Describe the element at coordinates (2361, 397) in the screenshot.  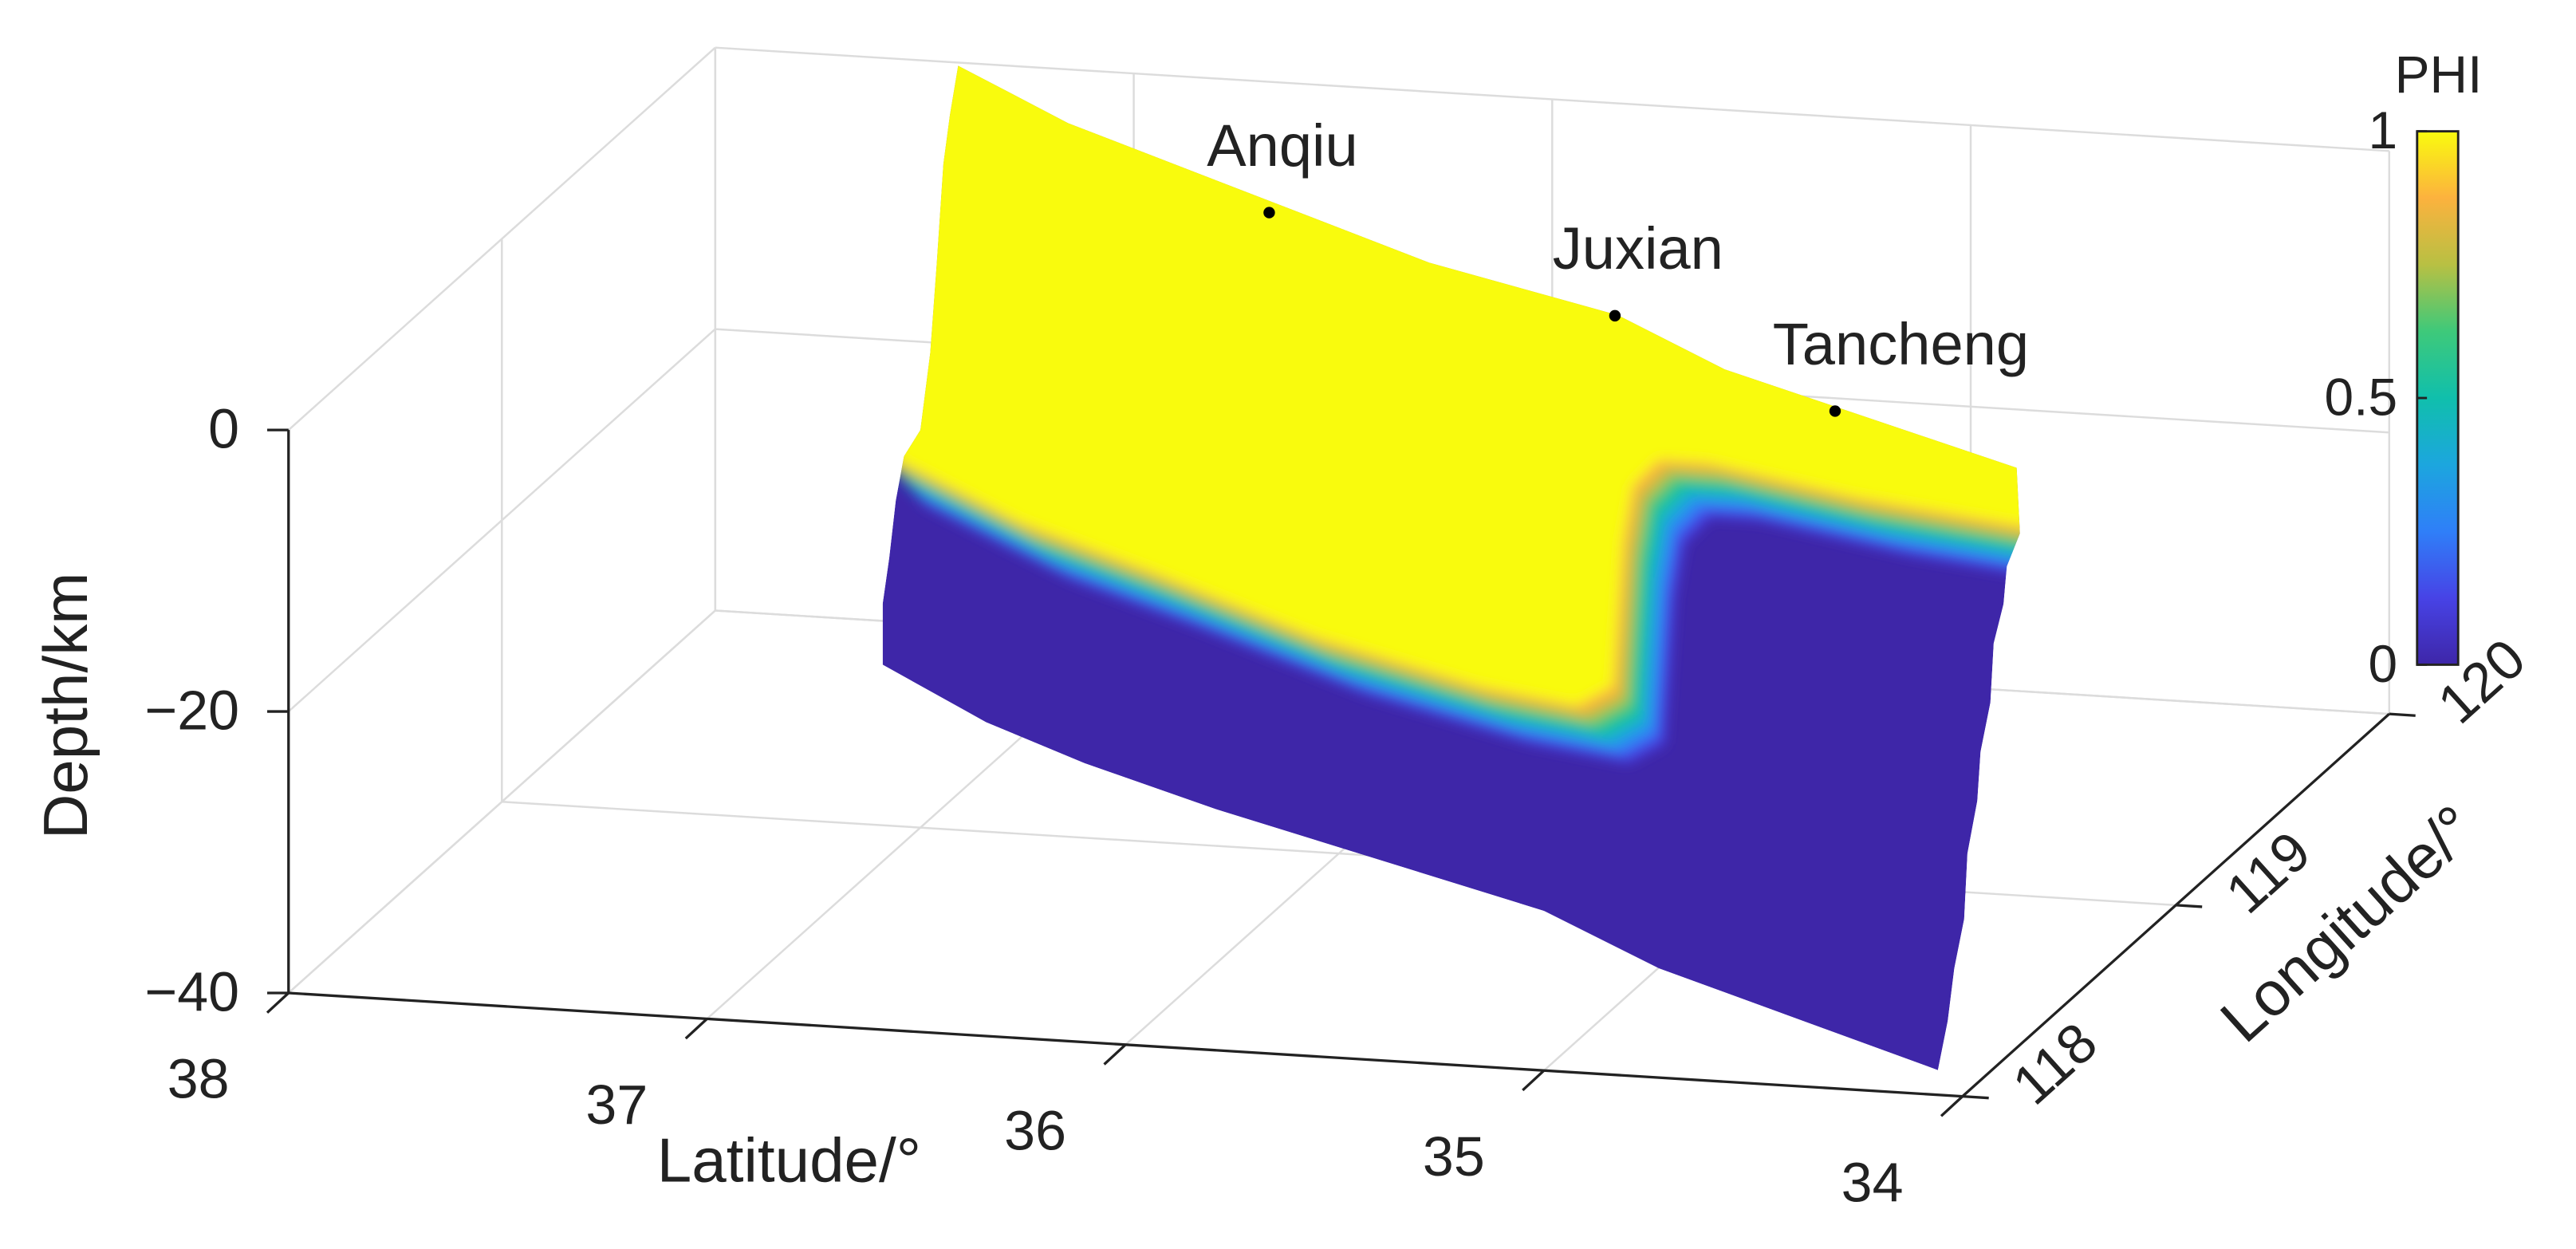
I see `colorbar-tick-label: 0.5` at that location.